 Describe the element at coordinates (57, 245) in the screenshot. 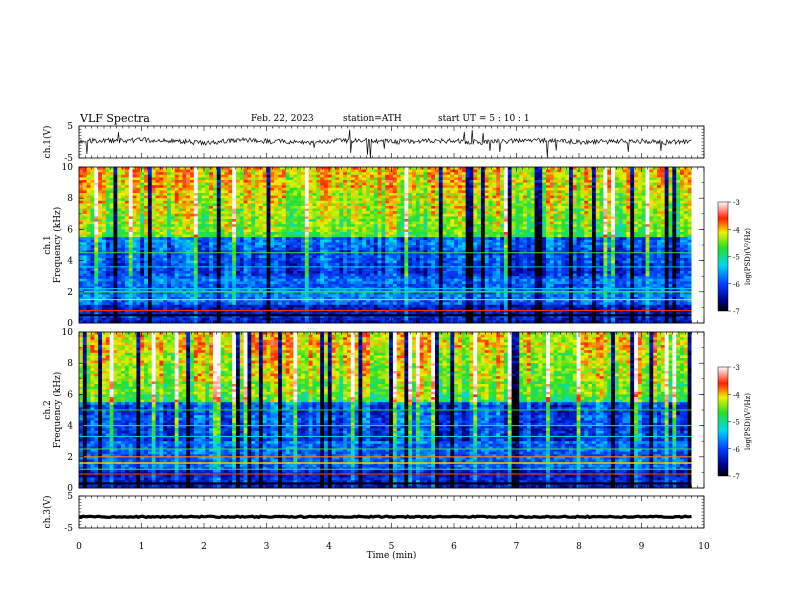

I see `ch1-spectrogram-y-axis-label: Frequency (kHz)` at that location.